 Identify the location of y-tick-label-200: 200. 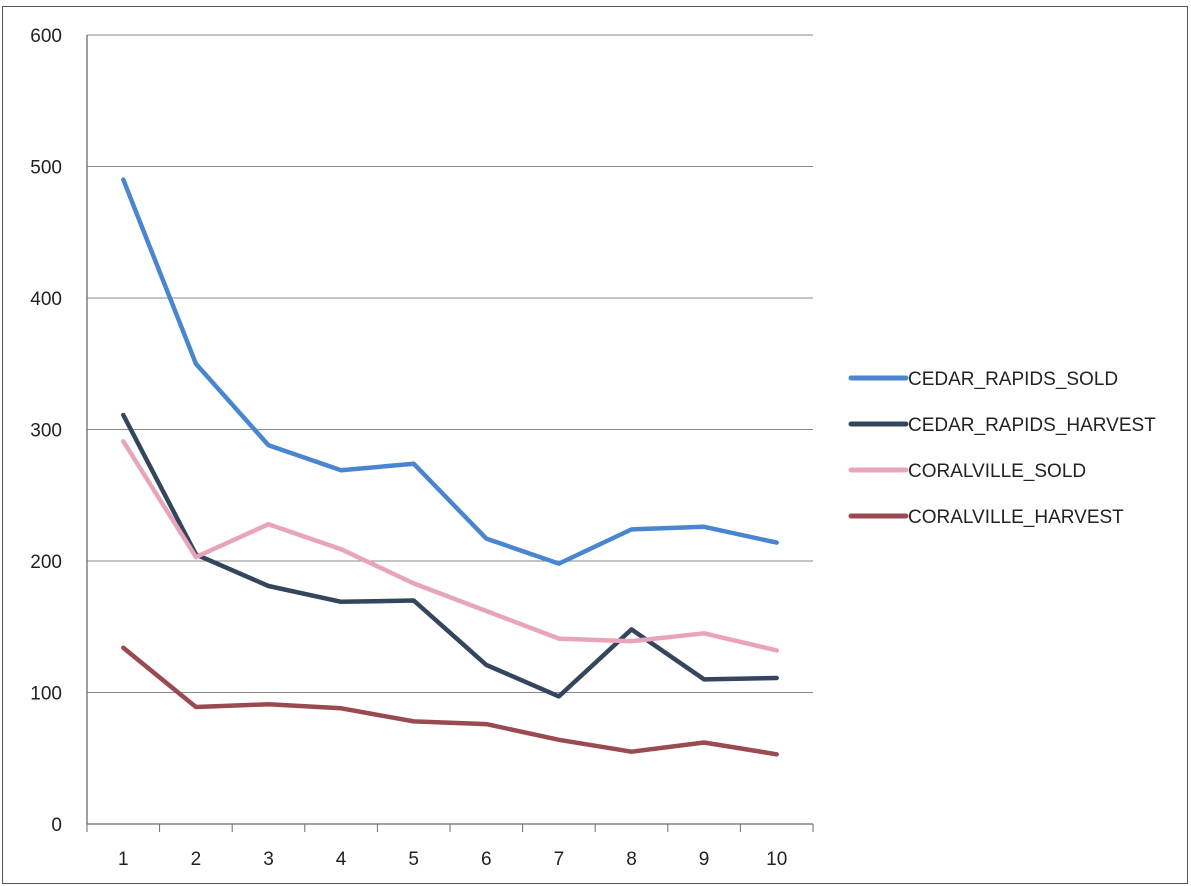
(46, 562).